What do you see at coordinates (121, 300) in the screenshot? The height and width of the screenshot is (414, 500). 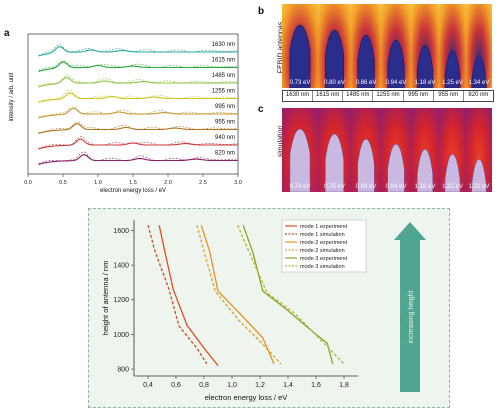 I see `y-tick-label: 1200` at bounding box center [121, 300].